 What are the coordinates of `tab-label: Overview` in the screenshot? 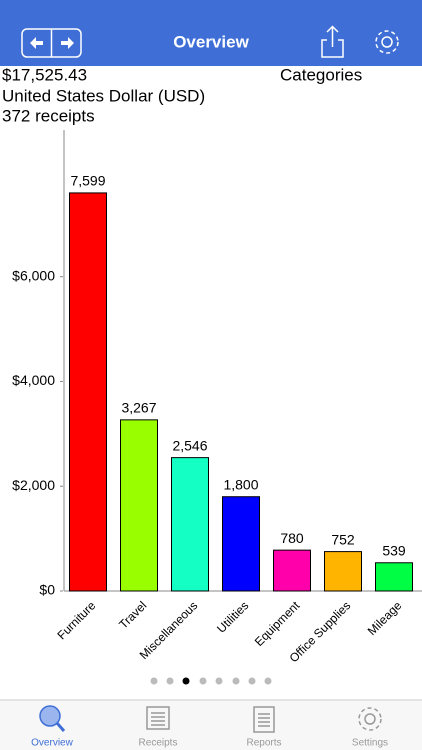 It's located at (52, 743).